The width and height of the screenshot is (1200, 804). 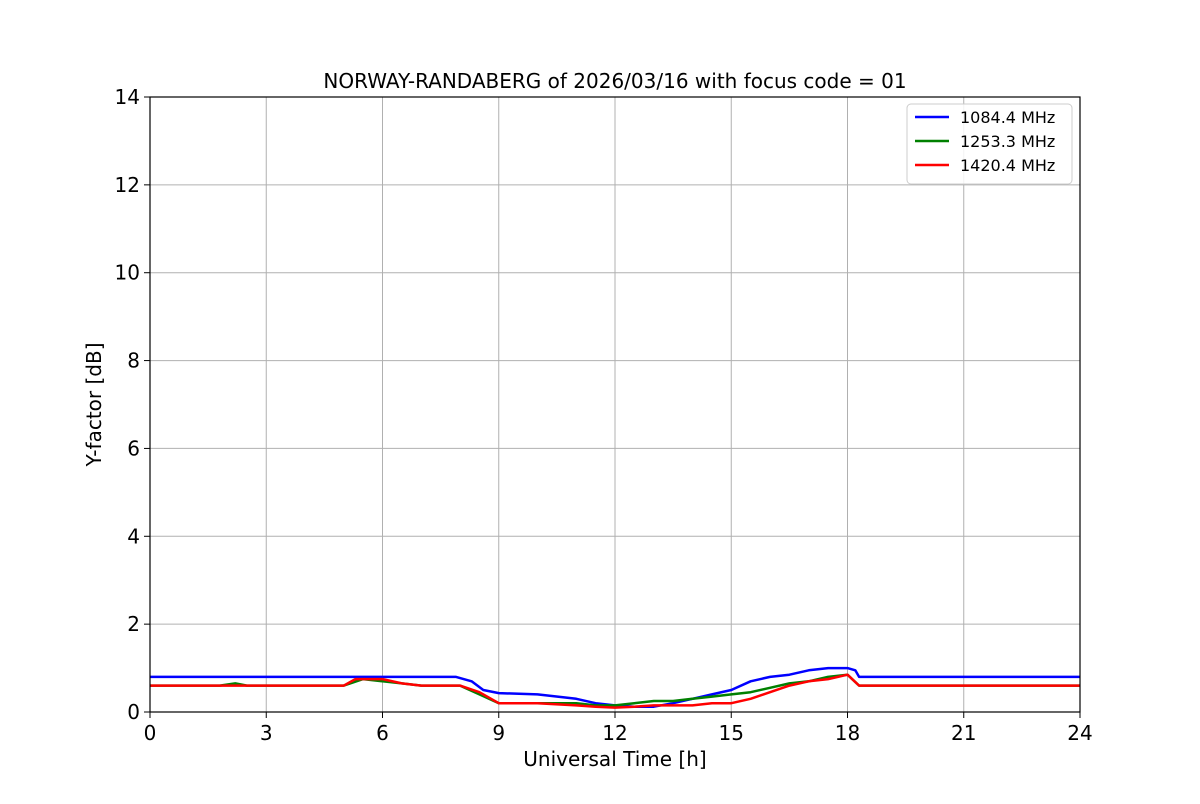 What do you see at coordinates (150, 733) in the screenshot?
I see `x-tick-label: 0` at bounding box center [150, 733].